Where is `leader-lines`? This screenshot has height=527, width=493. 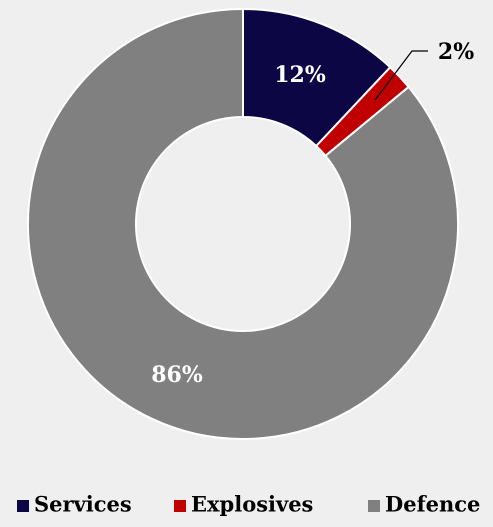
leader-lines is located at coordinates (401, 75).